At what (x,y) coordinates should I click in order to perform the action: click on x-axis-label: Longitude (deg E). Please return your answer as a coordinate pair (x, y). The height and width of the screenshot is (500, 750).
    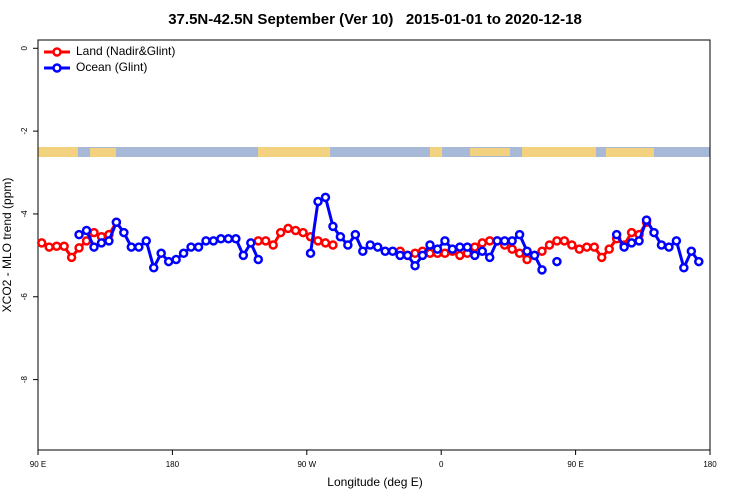
    Looking at the image, I should click on (374, 482).